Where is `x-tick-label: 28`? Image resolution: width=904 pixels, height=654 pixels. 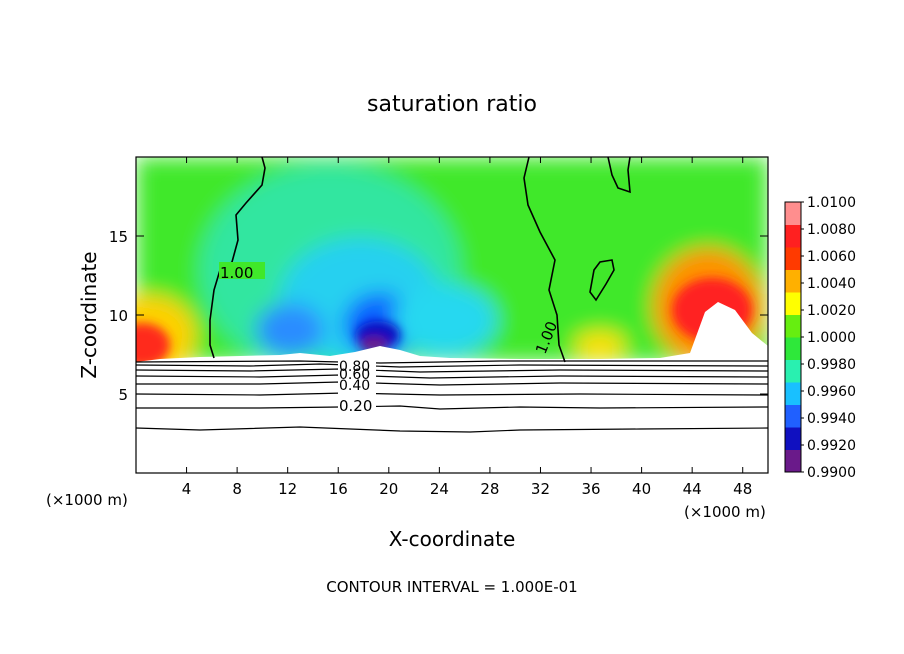 x-tick-label: 28 is located at coordinates (489, 489).